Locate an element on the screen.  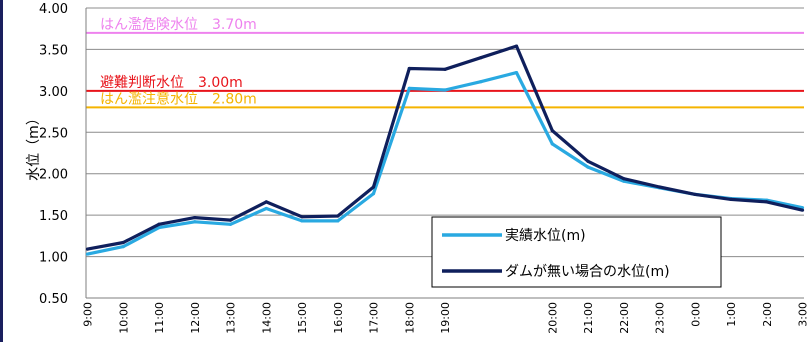
reference-label-1: 避難判断水位 3.00m is located at coordinates (171, 83).